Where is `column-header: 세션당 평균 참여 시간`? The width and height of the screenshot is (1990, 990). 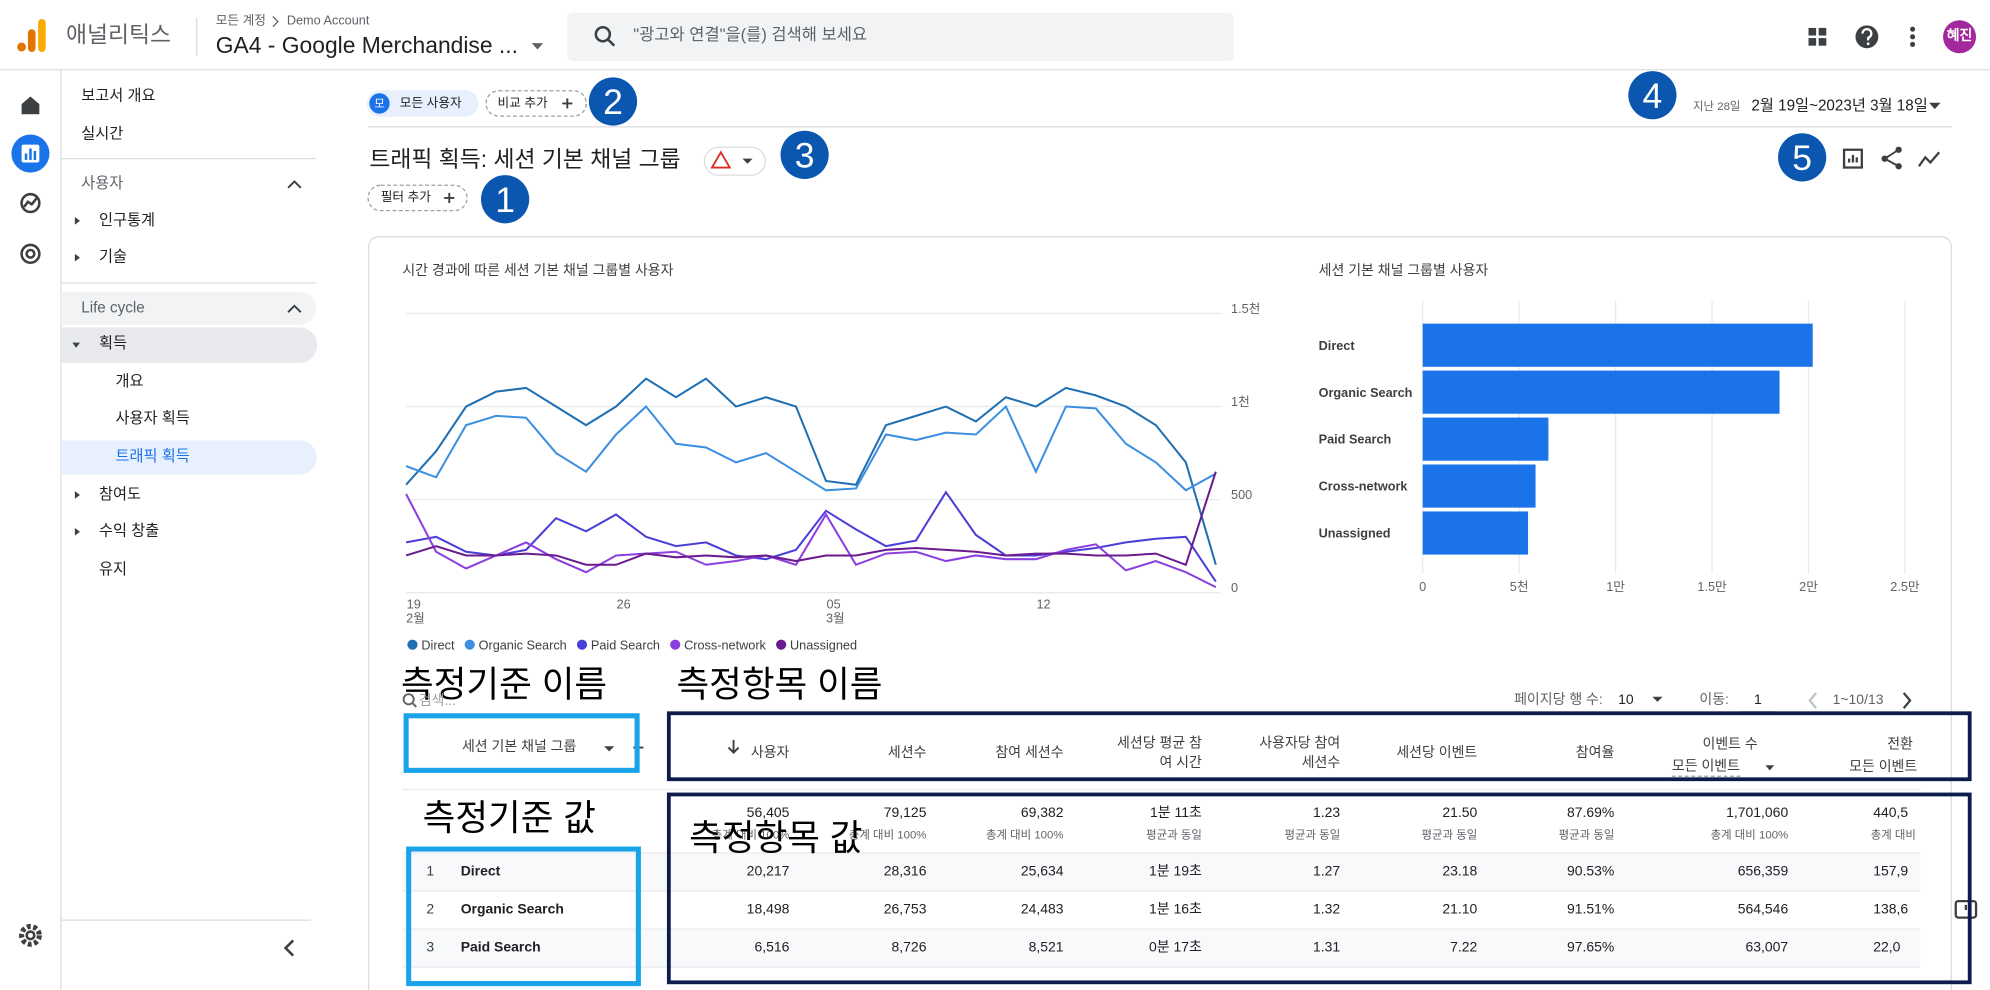 column-header: 세션당 평균 참여 시간 is located at coordinates (1159, 753).